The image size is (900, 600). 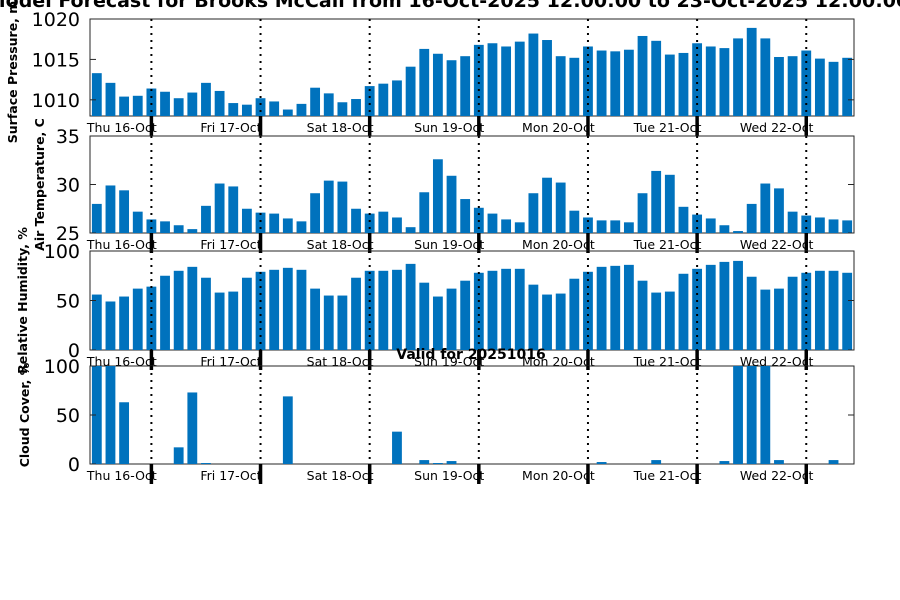 What do you see at coordinates (68, 234) in the screenshot?
I see `ytick-label: 25` at bounding box center [68, 234].